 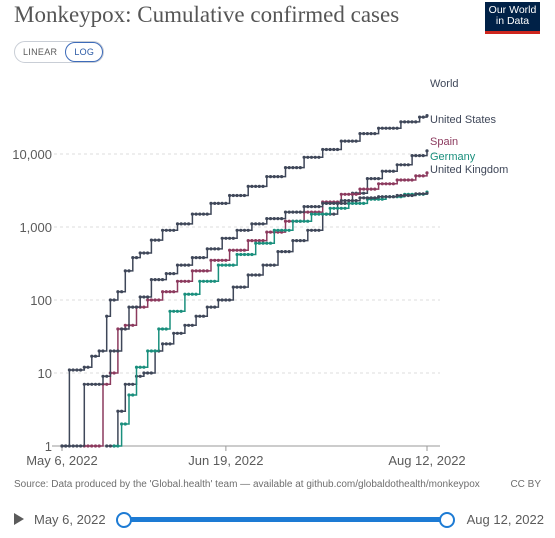 I want to click on timeline-start-handle, so click(x=124, y=520).